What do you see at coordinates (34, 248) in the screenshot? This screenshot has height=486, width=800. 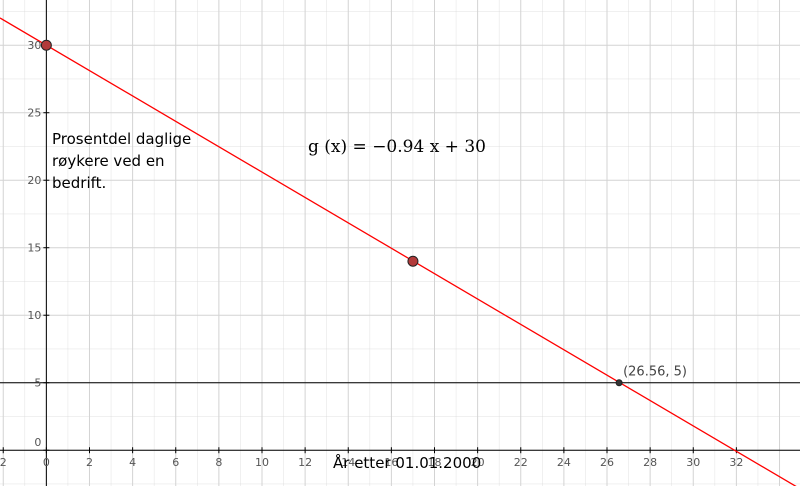 I see `y-tick-label: 15` at bounding box center [34, 248].